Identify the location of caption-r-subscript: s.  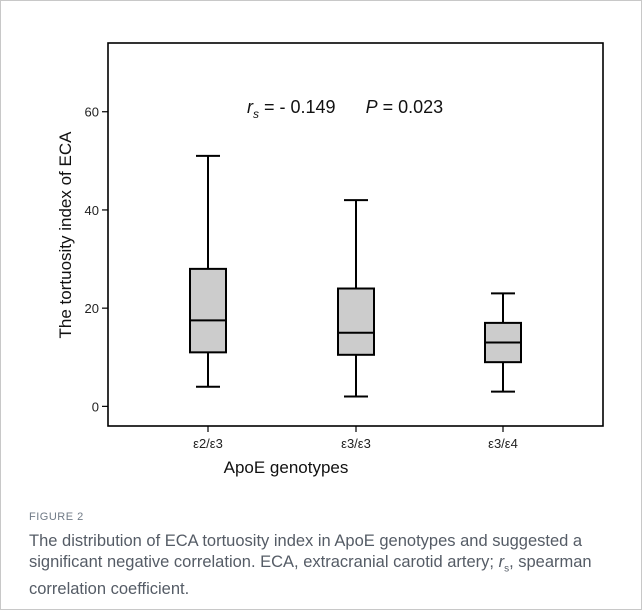
(507, 569).